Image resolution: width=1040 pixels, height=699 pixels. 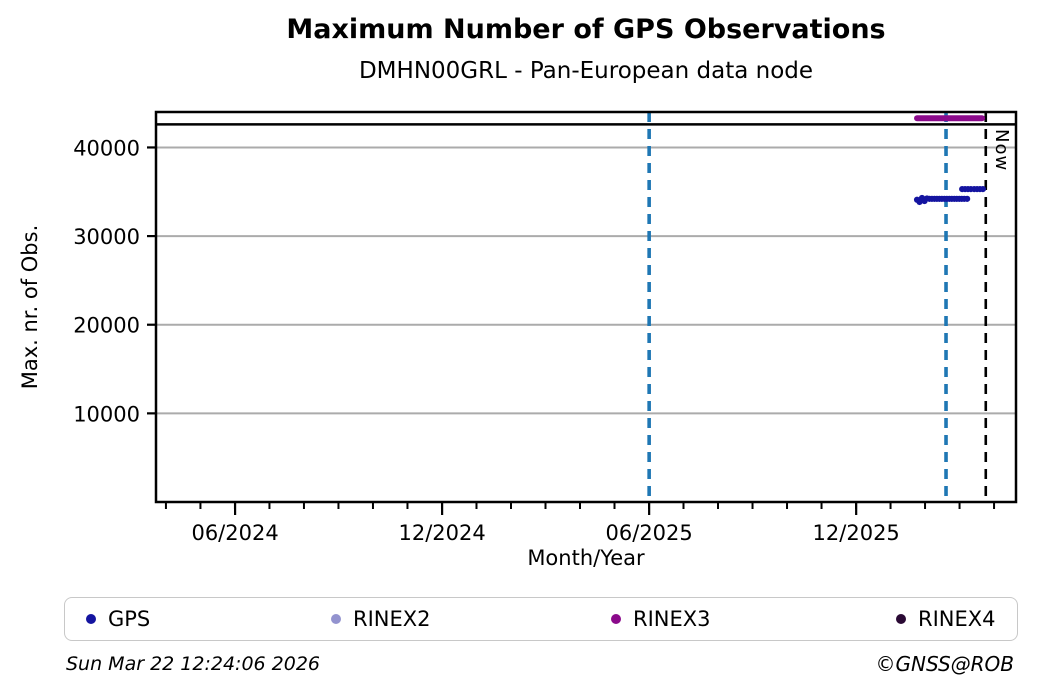 What do you see at coordinates (586, 71) in the screenshot?
I see `chart-subtitle: DMHN00GRL - Pan-European data node` at bounding box center [586, 71].